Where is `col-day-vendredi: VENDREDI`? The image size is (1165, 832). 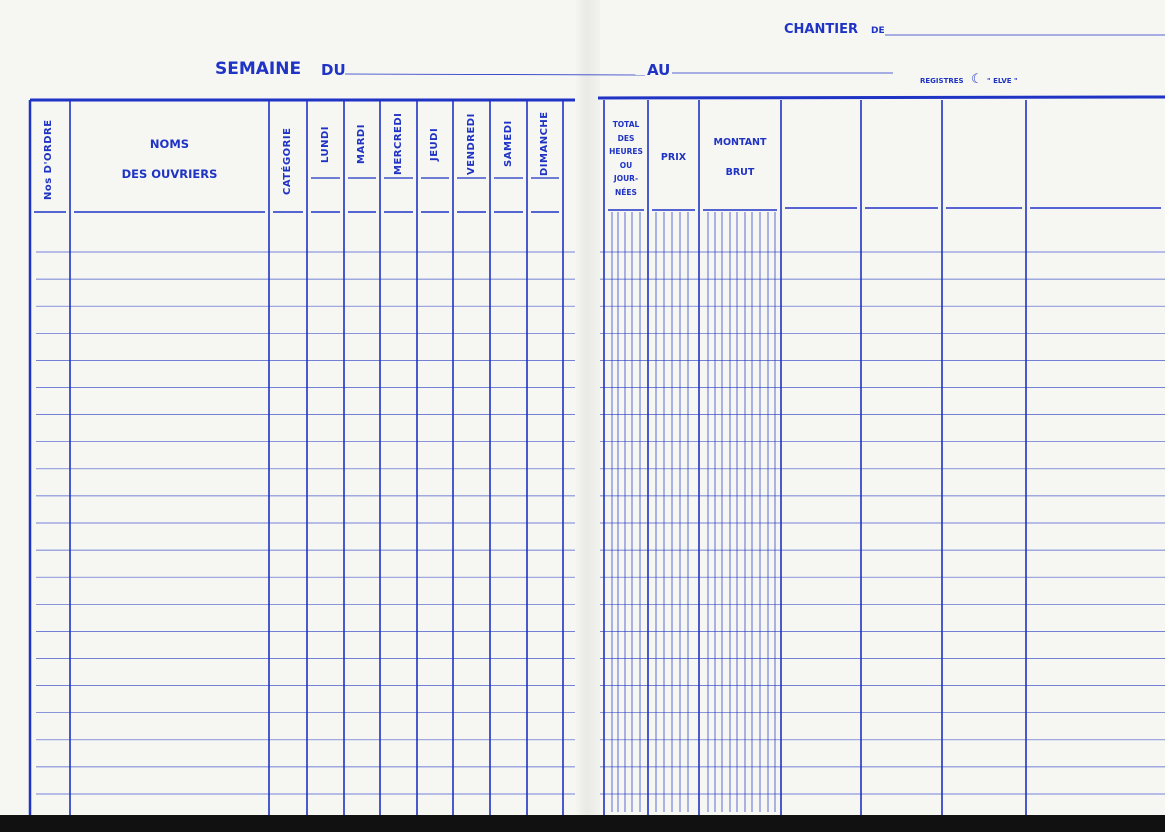 col-day-vendredi: VENDREDI is located at coordinates (471, 144).